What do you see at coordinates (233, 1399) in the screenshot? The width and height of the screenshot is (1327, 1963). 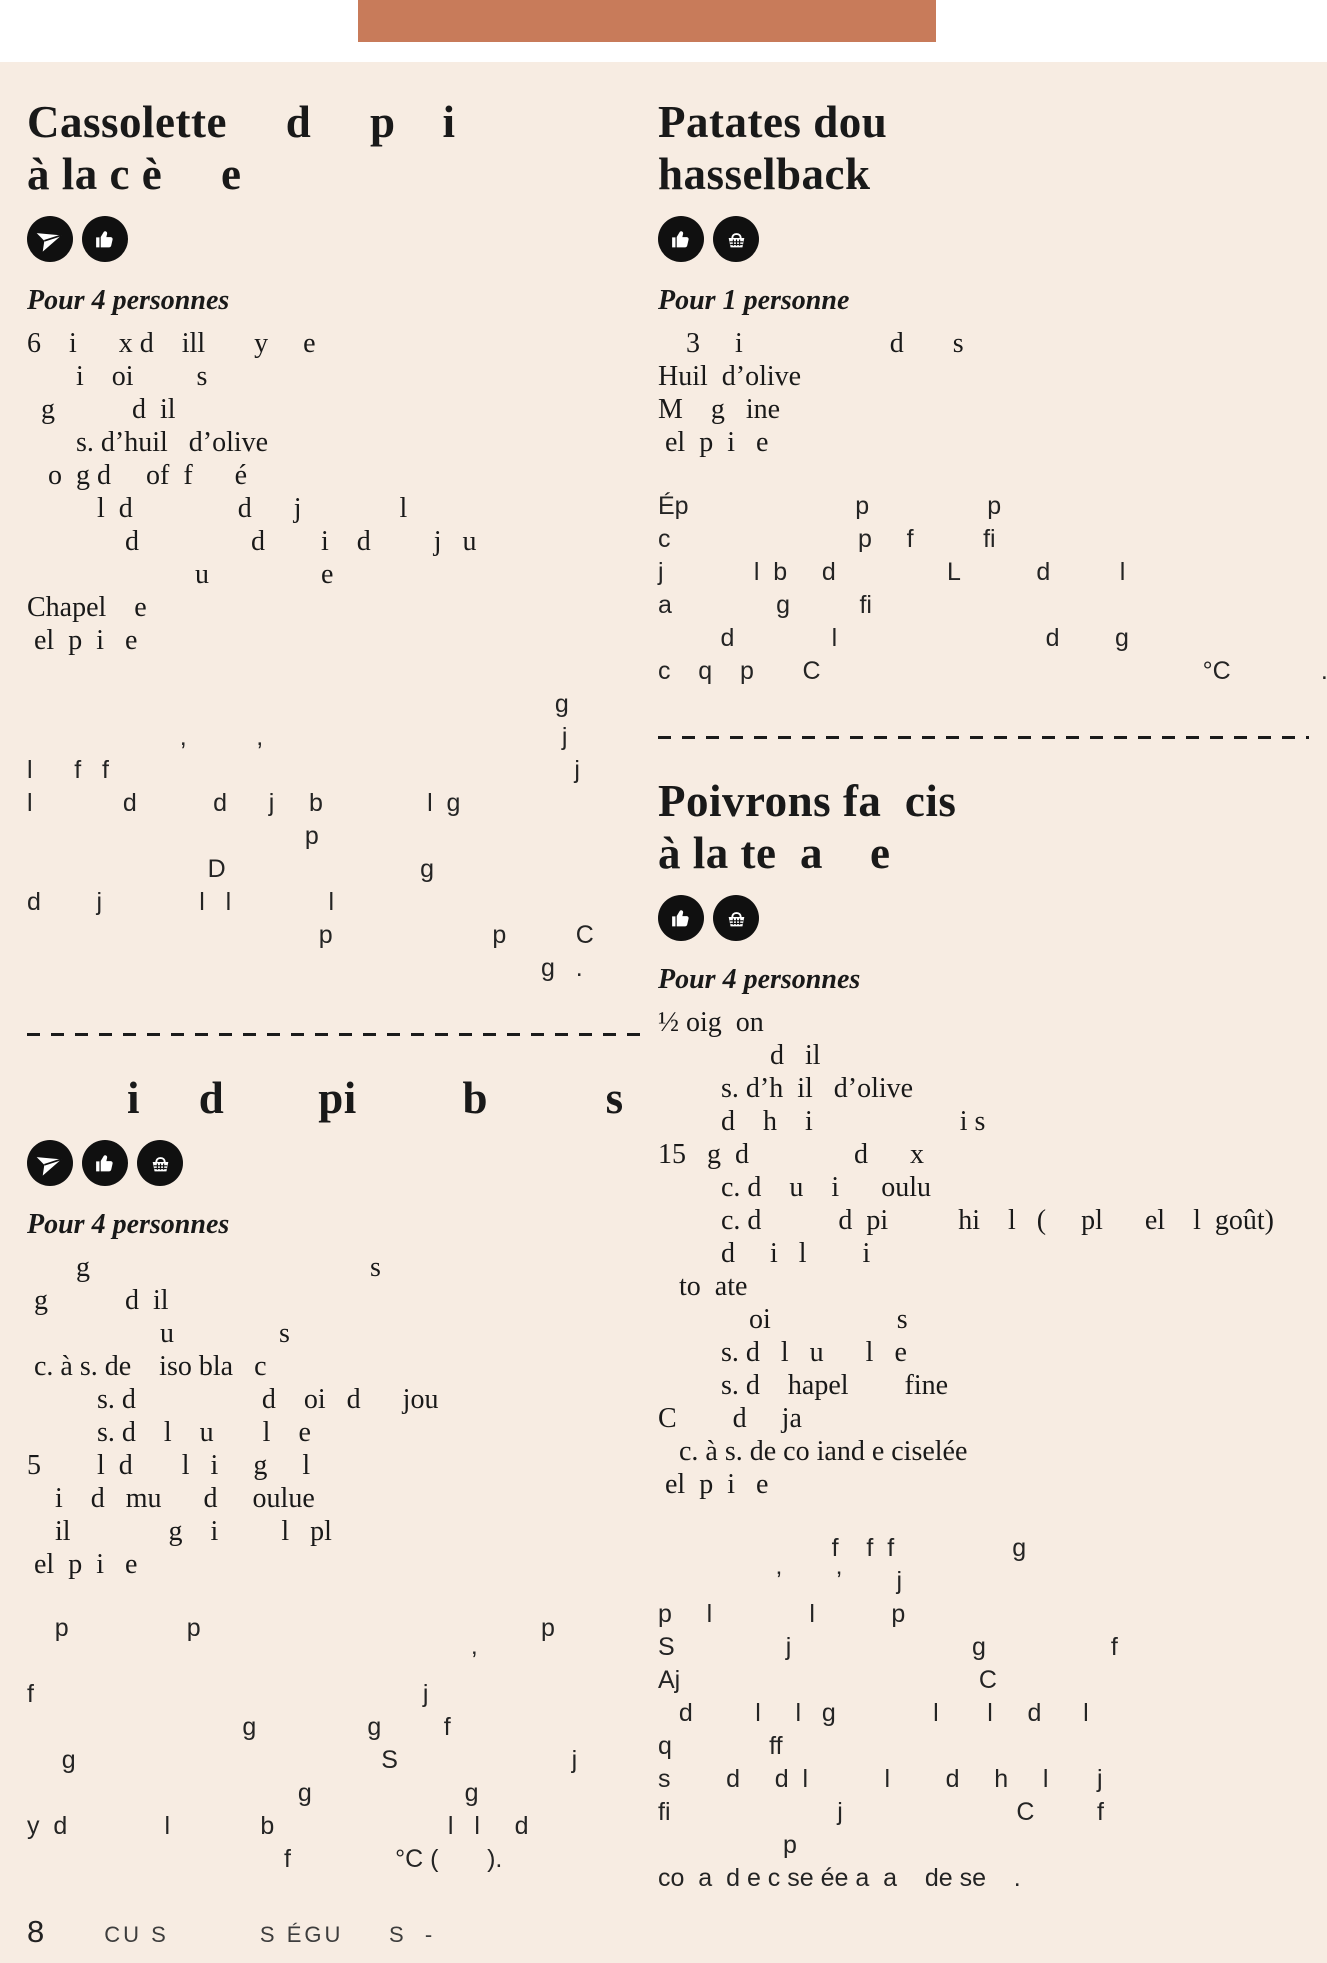 I see `ingredient-line: s. d d oi d jou` at bounding box center [233, 1399].